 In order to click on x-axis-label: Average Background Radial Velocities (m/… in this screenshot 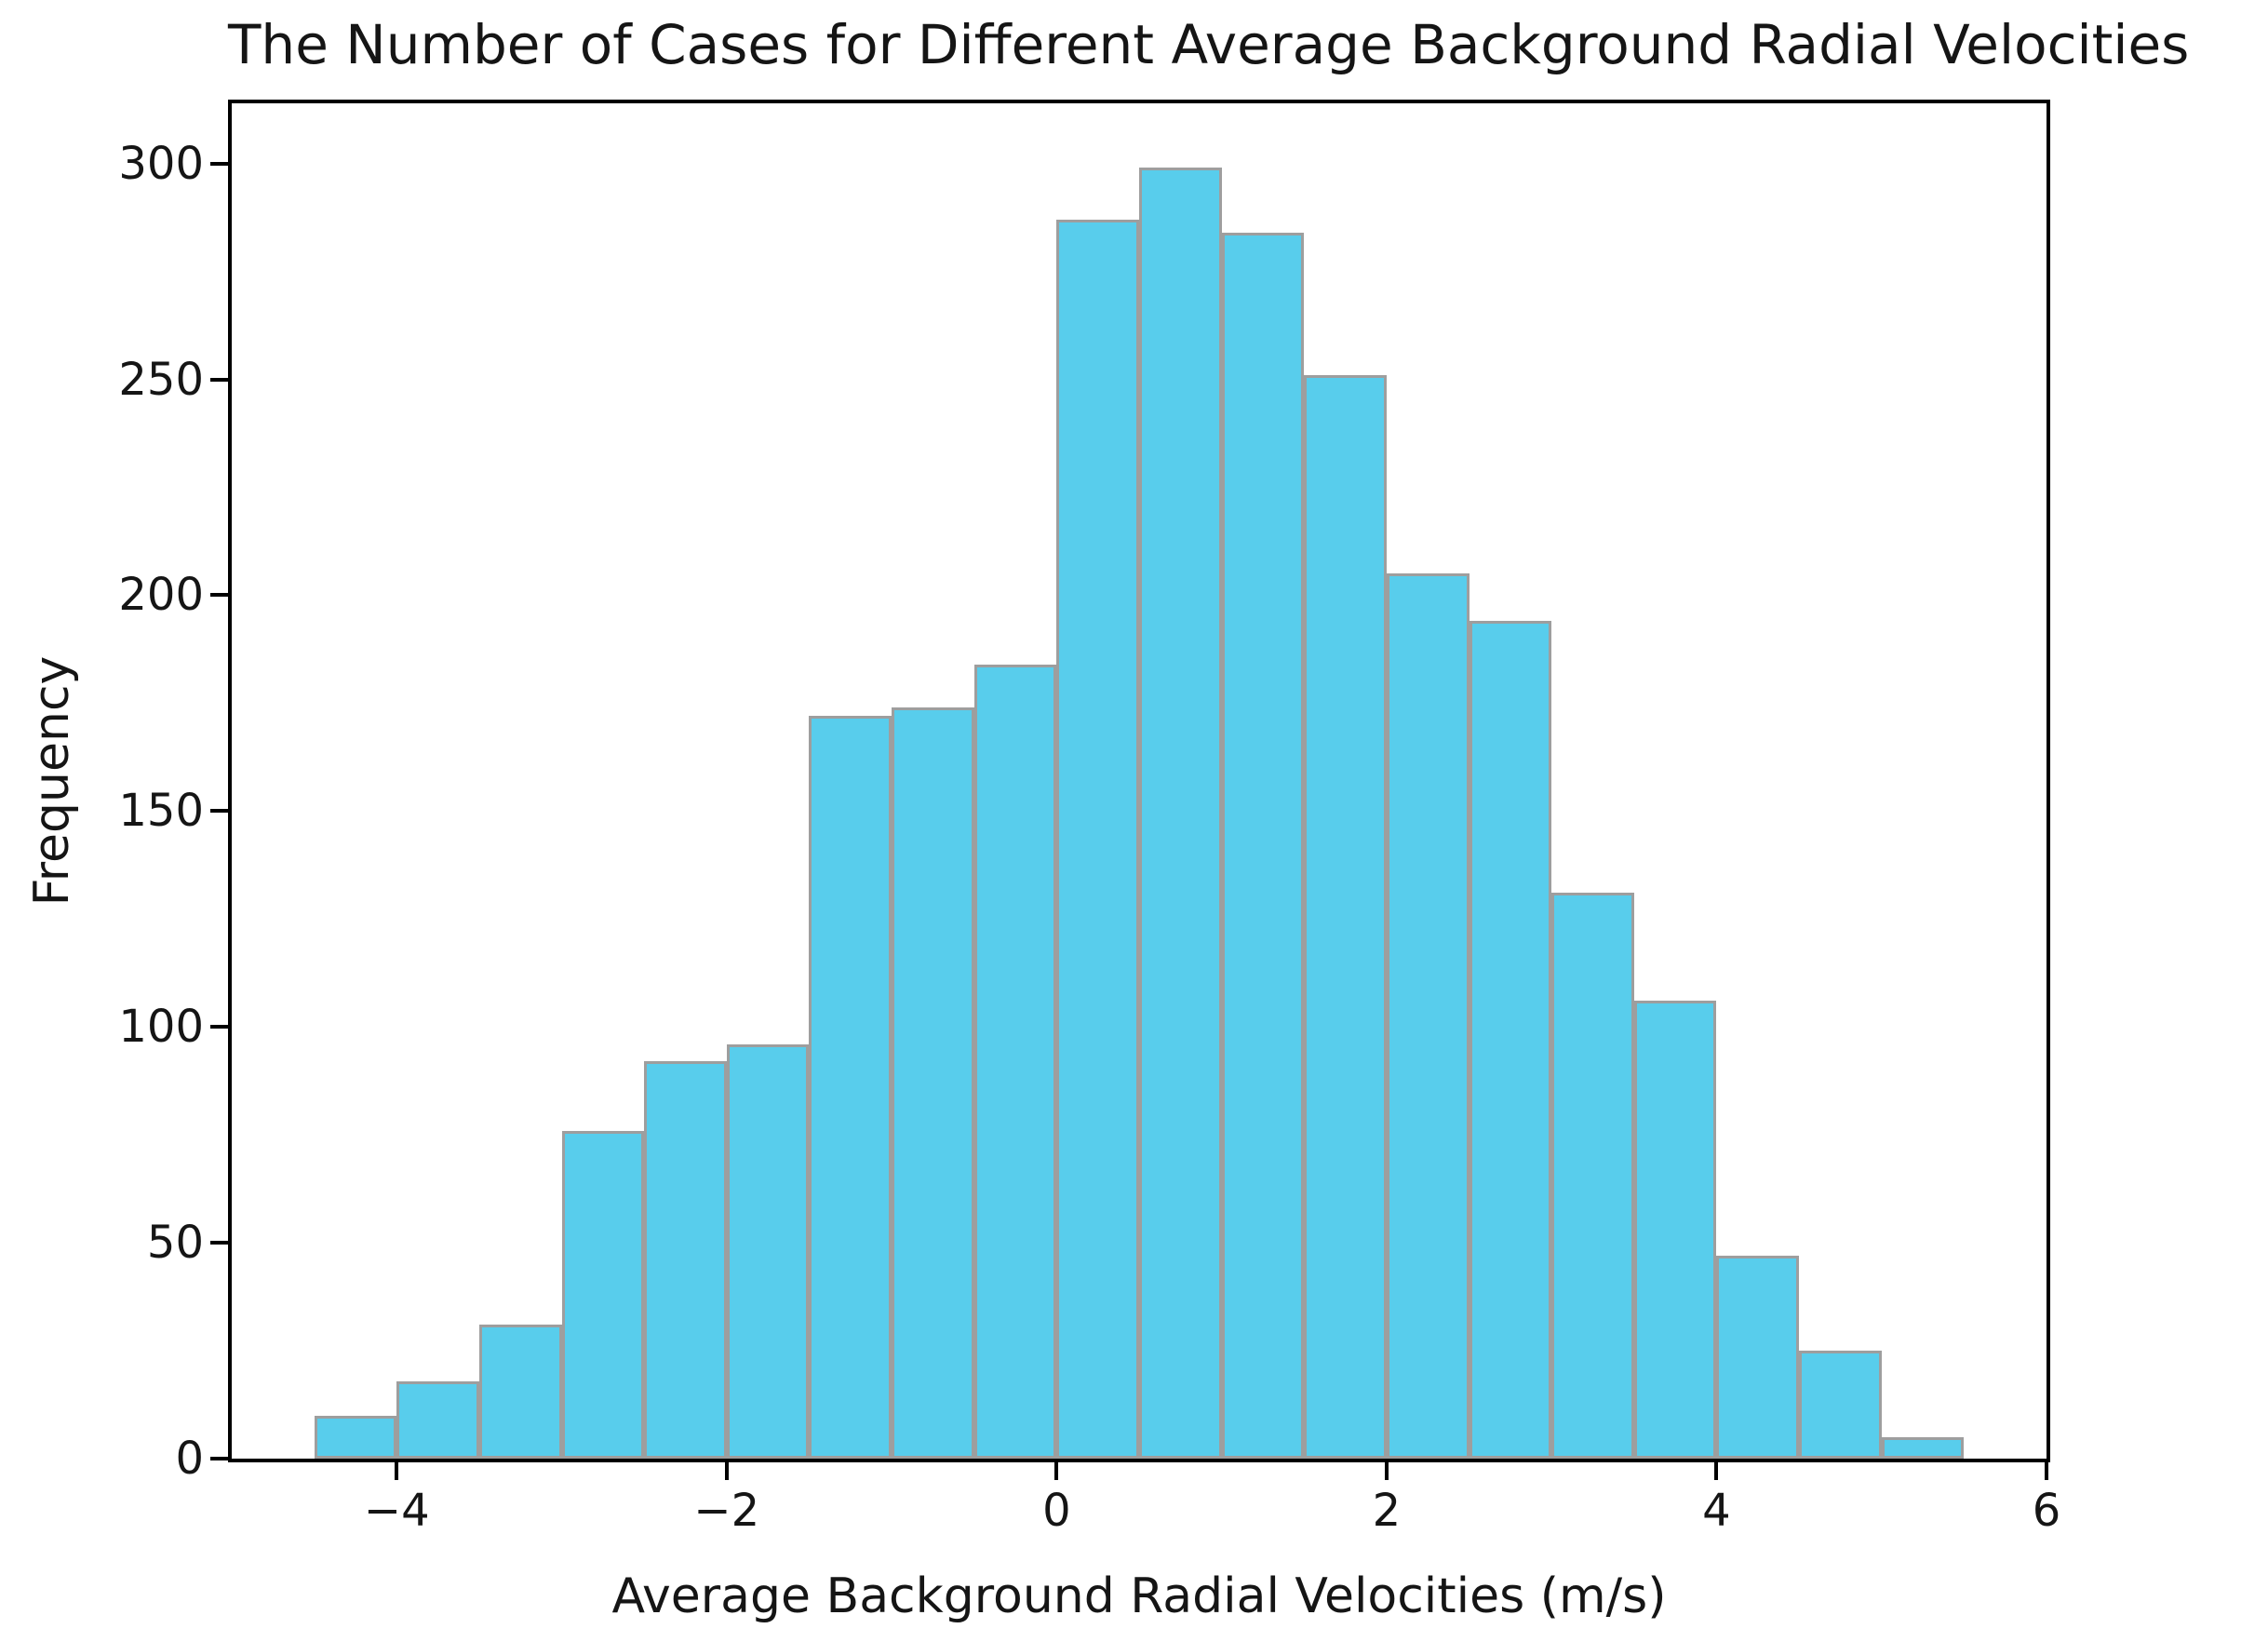, I will do `click(1139, 1596)`.